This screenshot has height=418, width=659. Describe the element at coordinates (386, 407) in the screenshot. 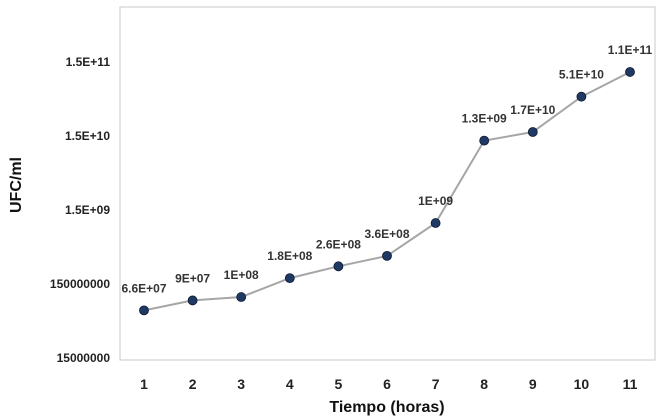

I see `x-axis-title: Tiempo (horas)` at that location.